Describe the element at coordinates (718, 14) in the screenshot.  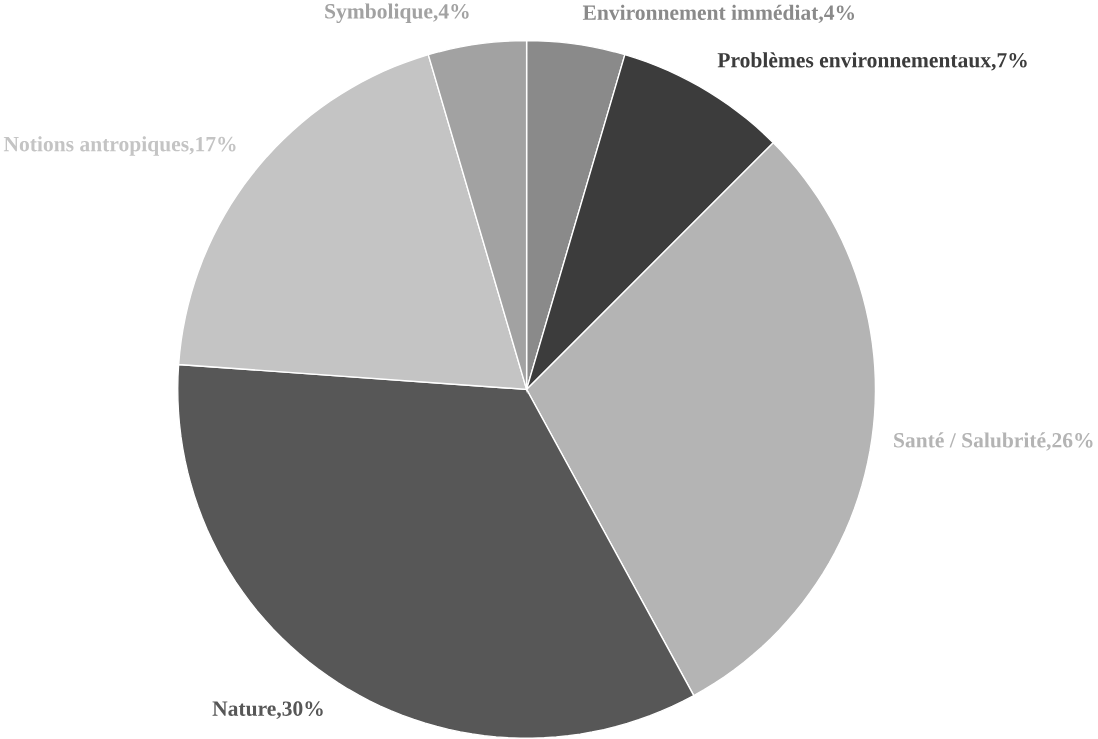
I see `slice-label: Environnement immédiat,4%` at that location.